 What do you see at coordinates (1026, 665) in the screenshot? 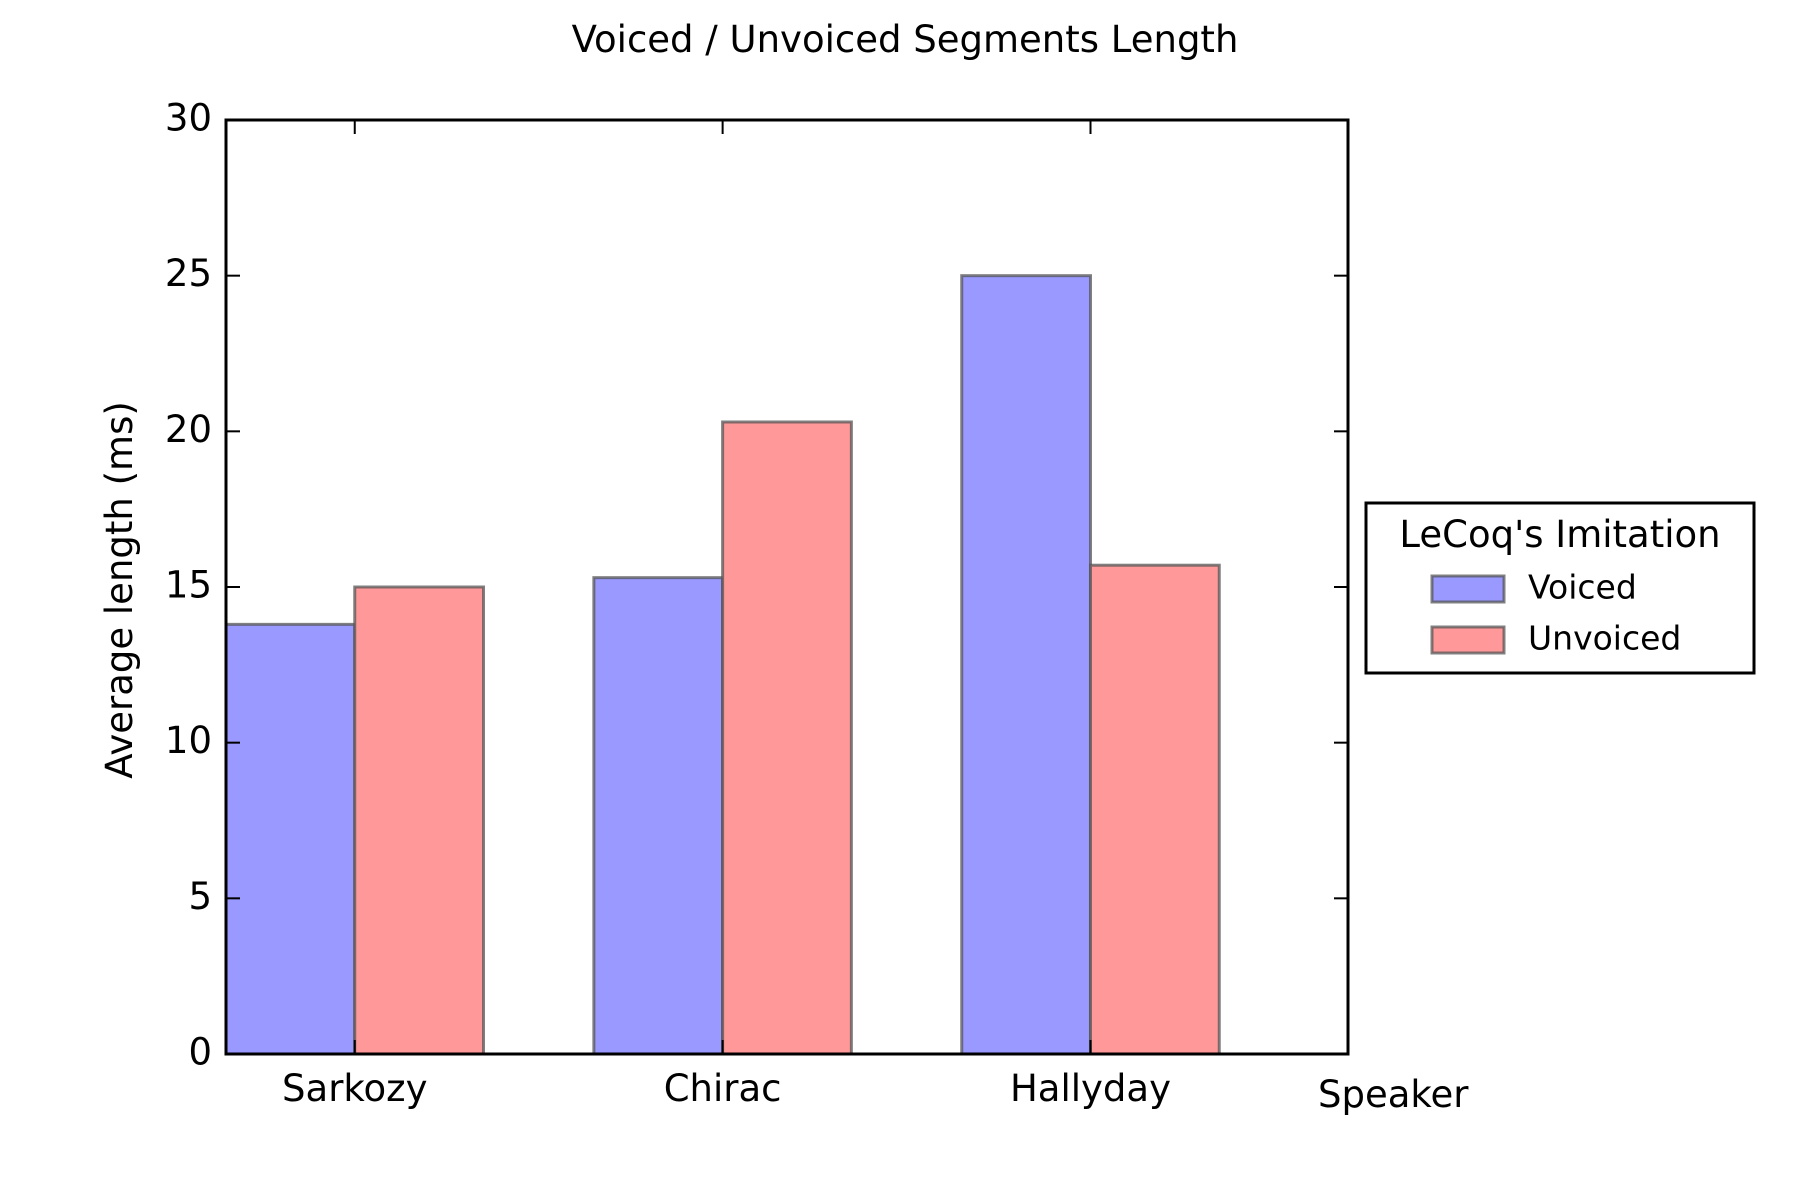
I see `bar-voiced-hallyday` at bounding box center [1026, 665].